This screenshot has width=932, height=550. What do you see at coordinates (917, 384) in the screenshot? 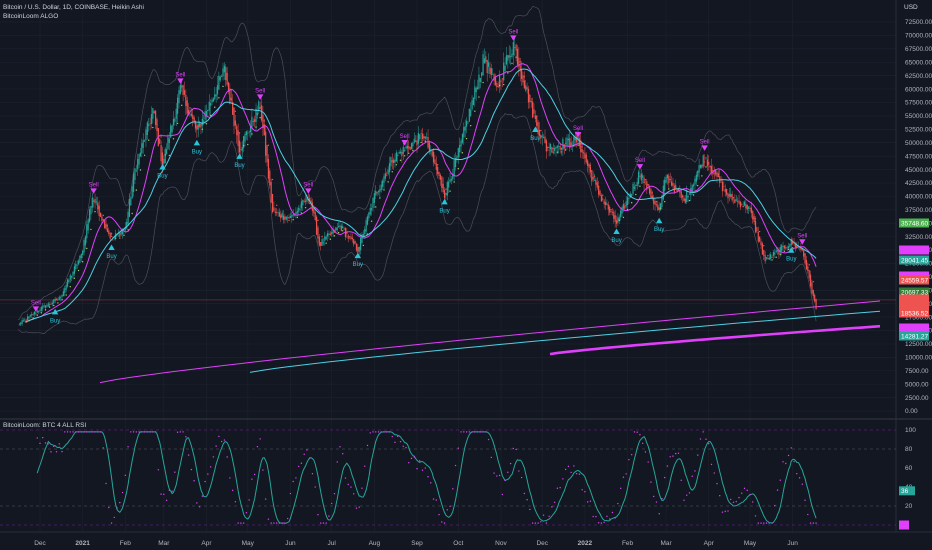
I see `price-tick-label: 5000.00` at bounding box center [917, 384].